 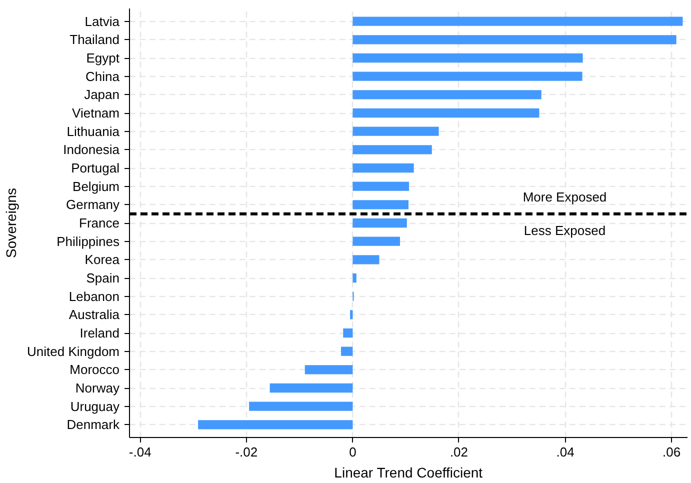 What do you see at coordinates (100, 333) in the screenshot?
I see `y-tick-label: Ireland` at bounding box center [100, 333].